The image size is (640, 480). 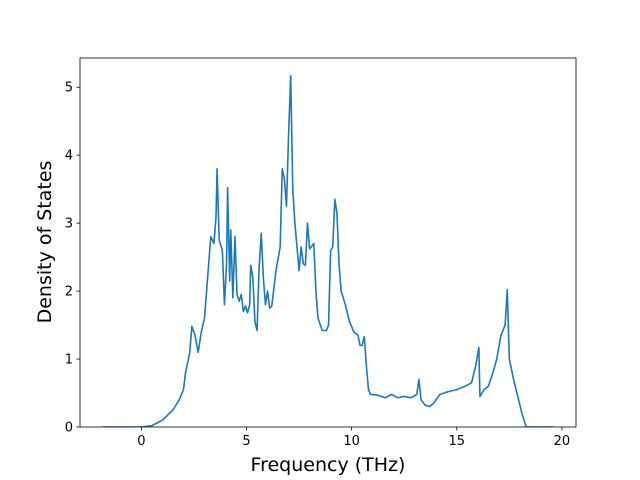 What do you see at coordinates (351, 441) in the screenshot?
I see `x-tick-label: 10` at bounding box center [351, 441].